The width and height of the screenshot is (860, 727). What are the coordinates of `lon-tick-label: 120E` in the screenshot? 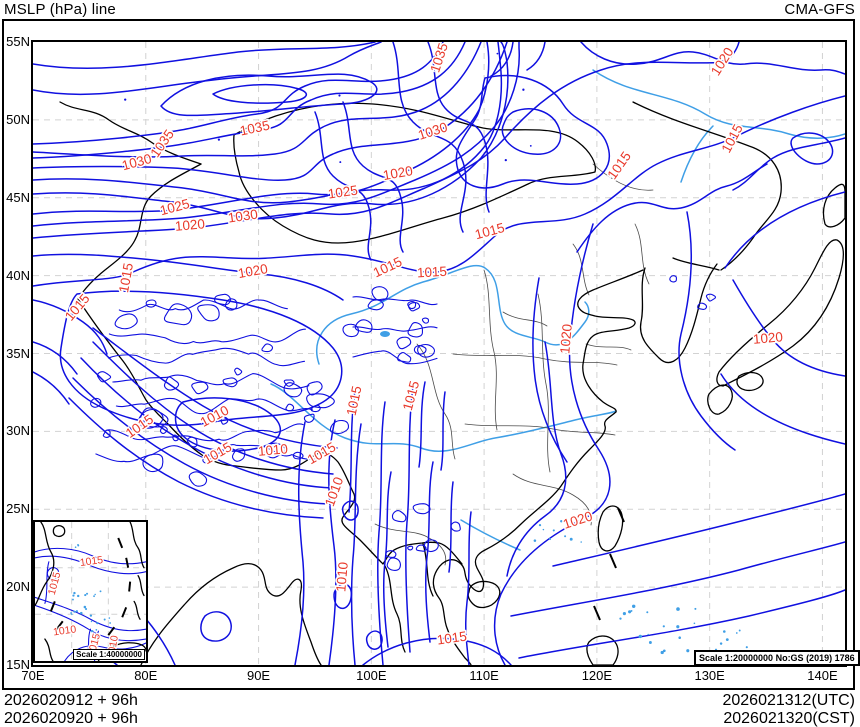 It's located at (597, 675).